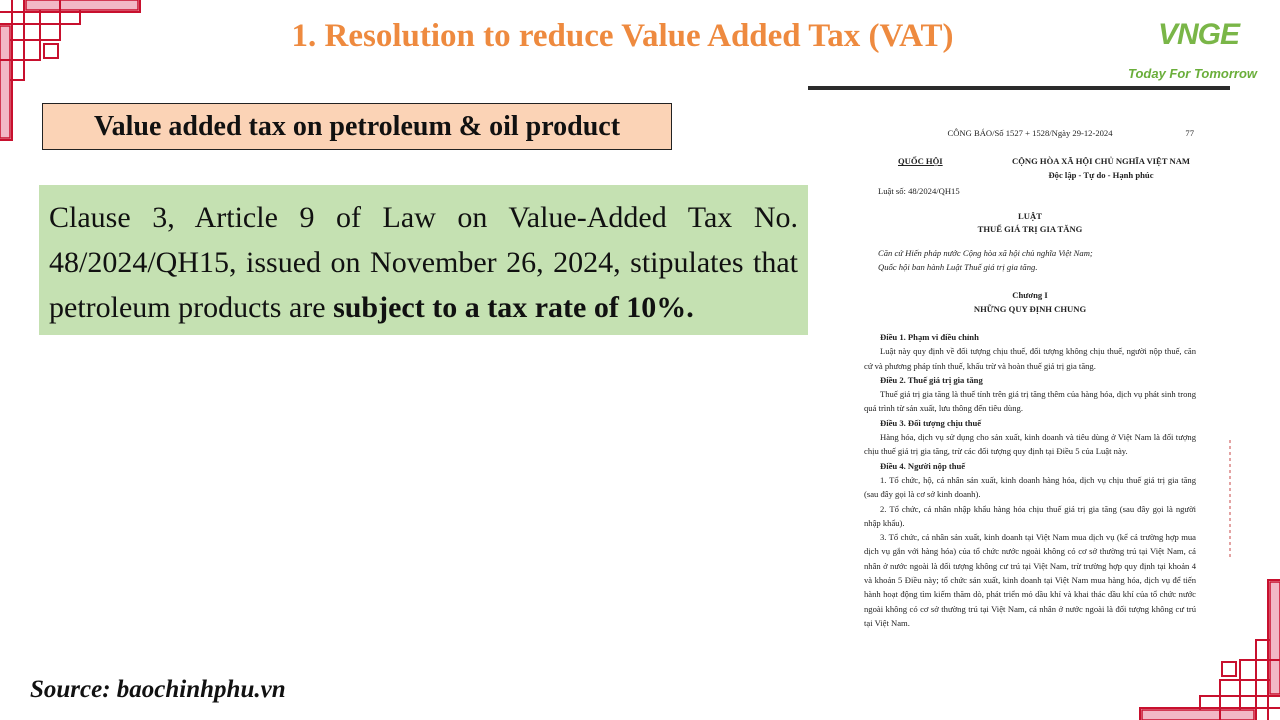  I want to click on law-name: THUẾ GIÁ TRỊ GIA TĂNG, so click(1030, 229).